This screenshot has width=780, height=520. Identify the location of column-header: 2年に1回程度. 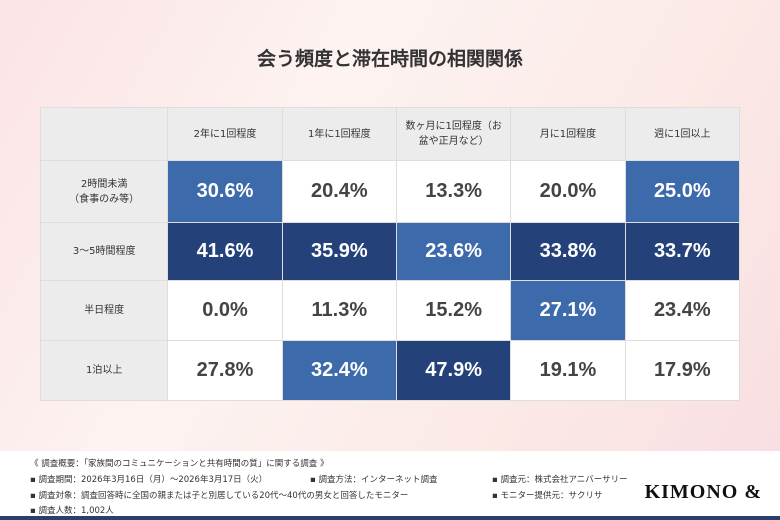
(225, 134).